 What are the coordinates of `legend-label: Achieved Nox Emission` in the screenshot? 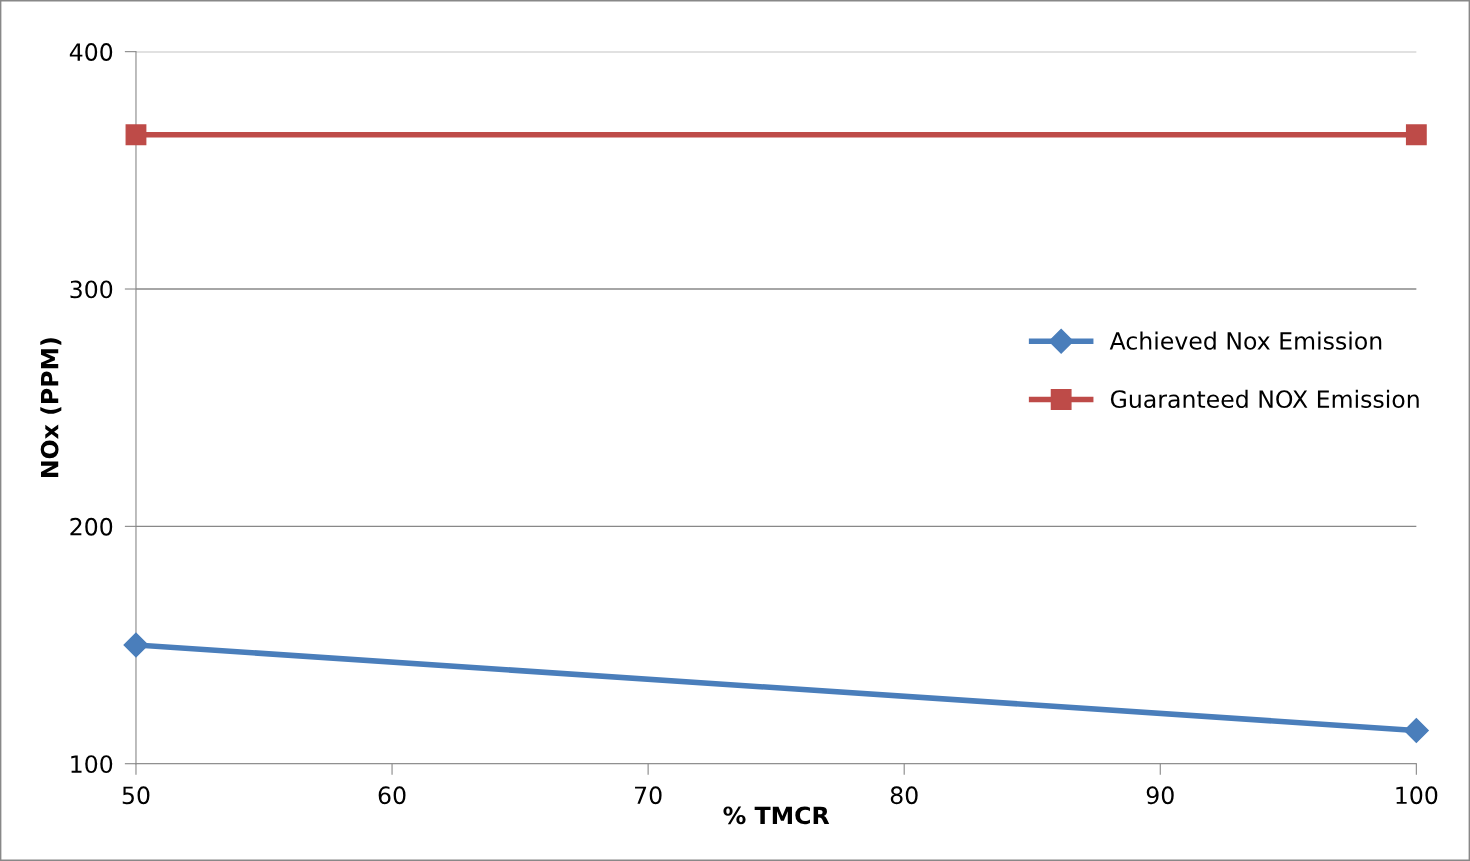 It's located at (1245, 340).